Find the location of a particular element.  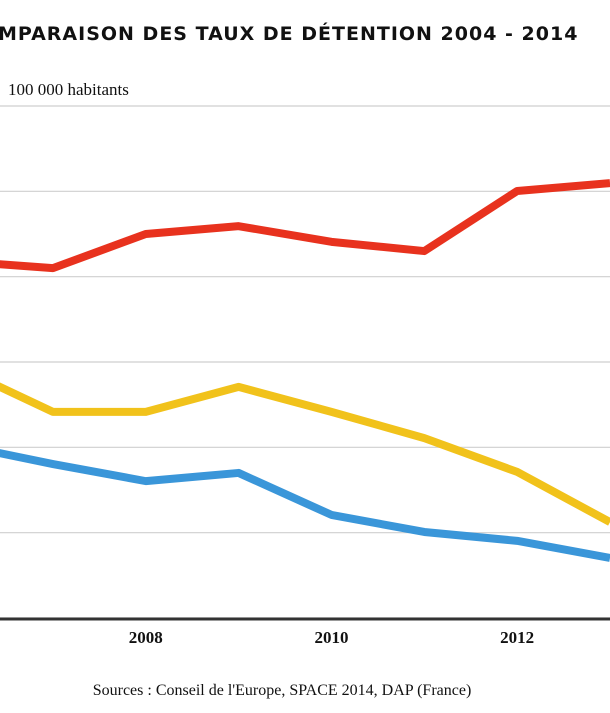

series-line is located at coordinates (305, 226).